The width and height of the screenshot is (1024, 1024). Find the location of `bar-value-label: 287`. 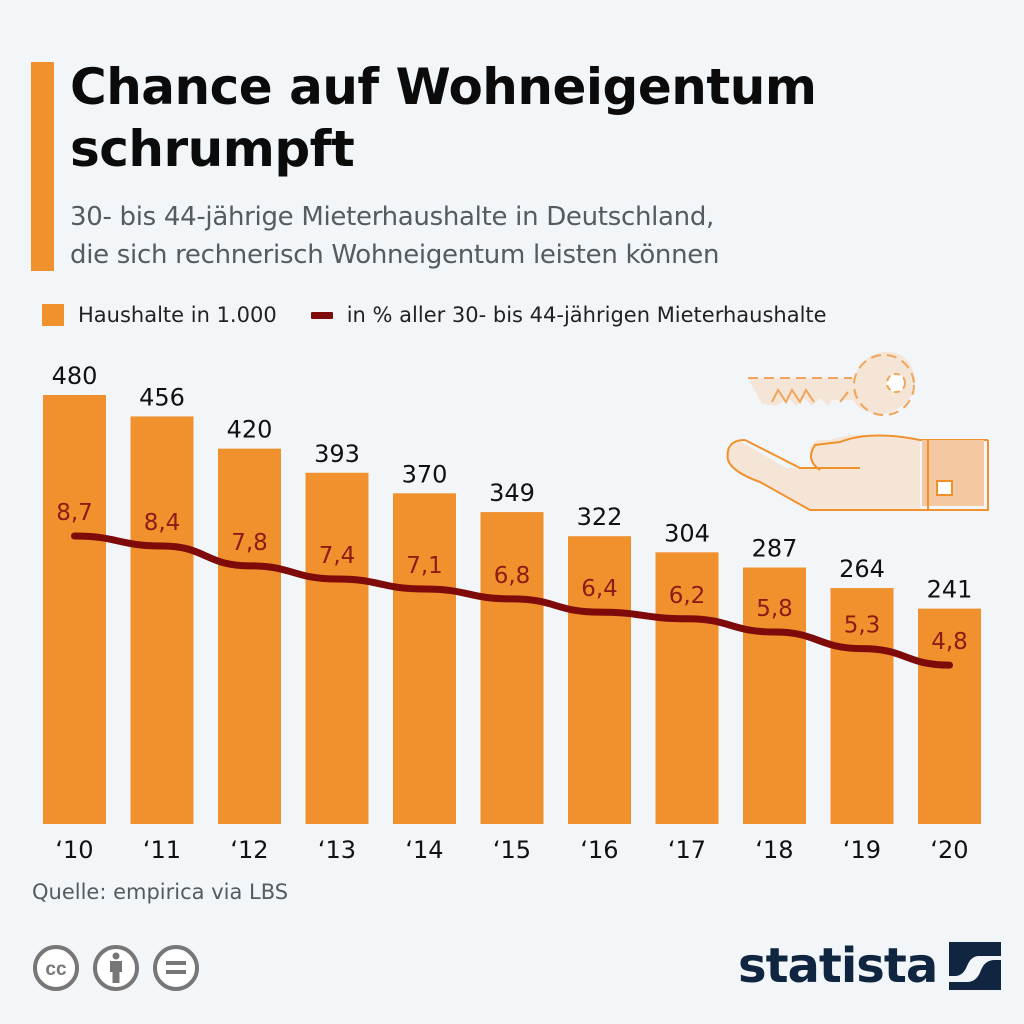

bar-value-label: 287 is located at coordinates (775, 548).